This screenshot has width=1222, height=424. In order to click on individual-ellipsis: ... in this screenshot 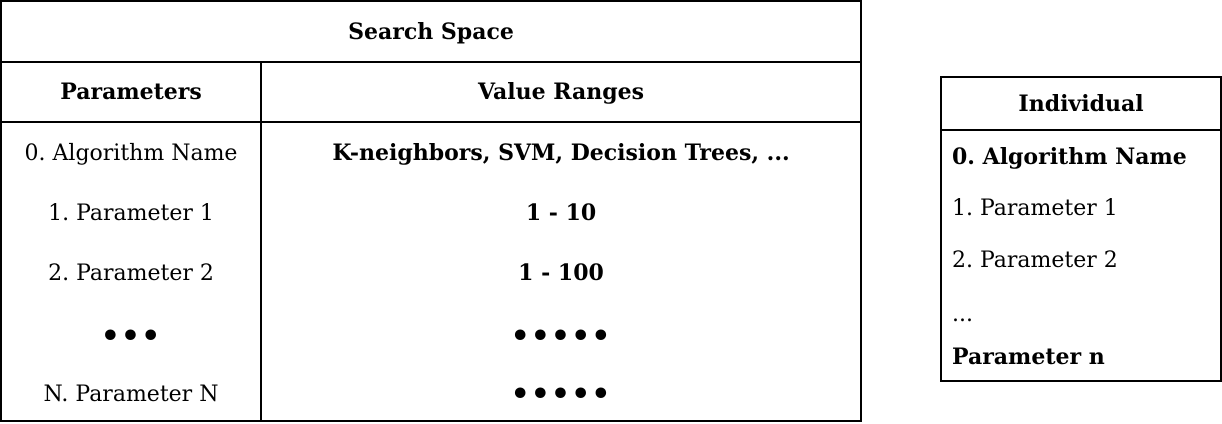, I will do `click(962, 314)`.